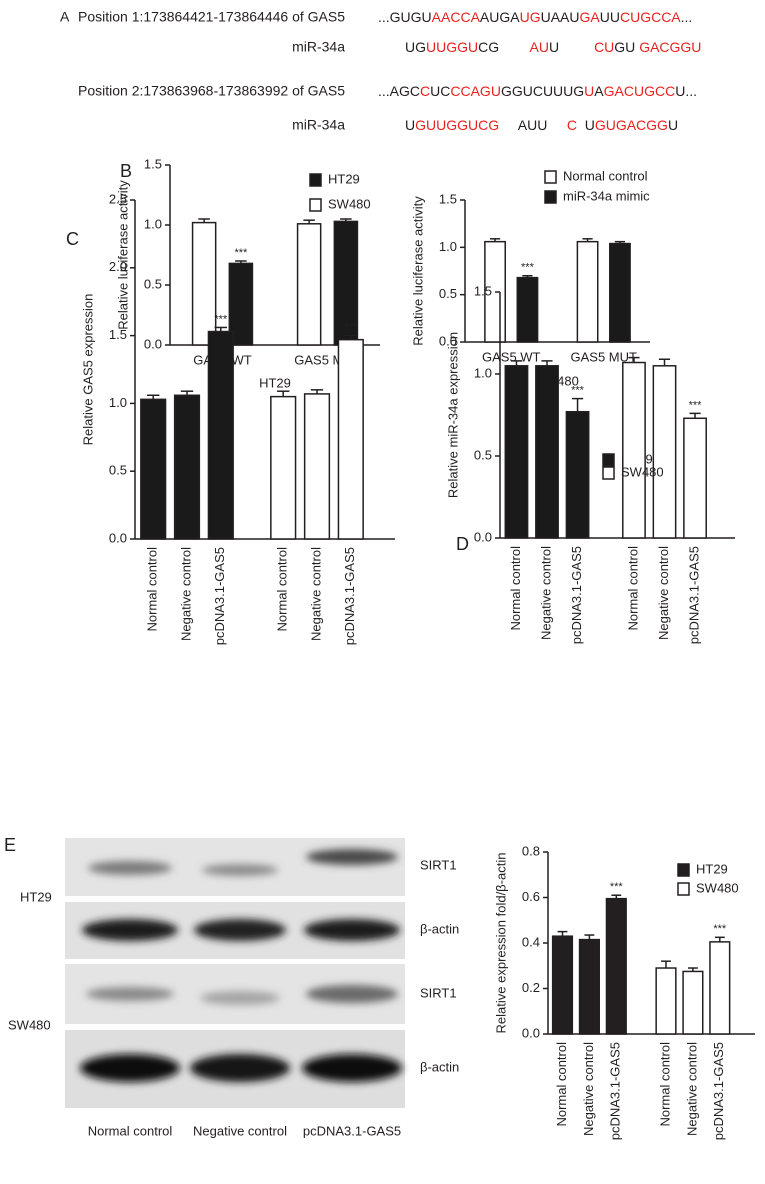 Image resolution: width=765 pixels, height=1184 pixels. I want to click on sequence-segment: U, so click(673, 125).